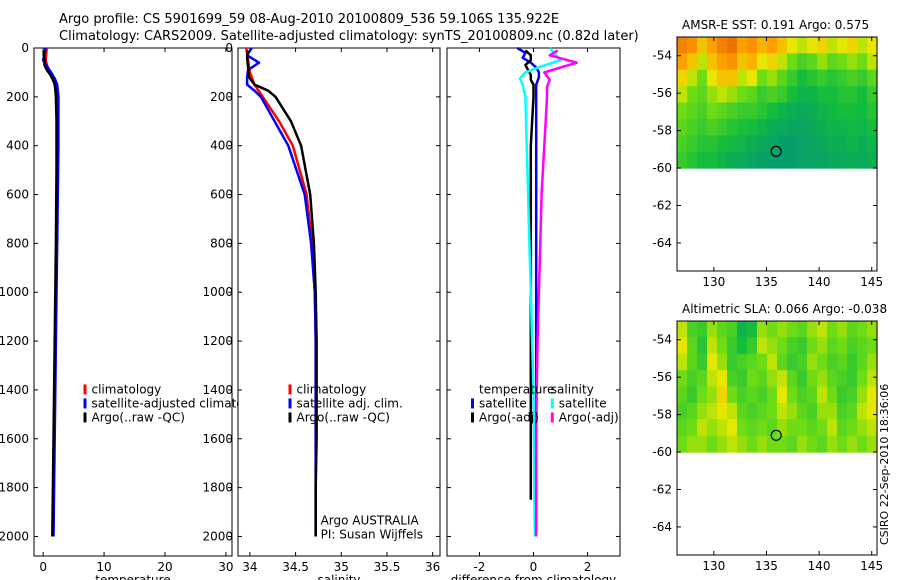 This screenshot has width=900, height=580. I want to click on y-tick-label: 1400, so click(14, 390).